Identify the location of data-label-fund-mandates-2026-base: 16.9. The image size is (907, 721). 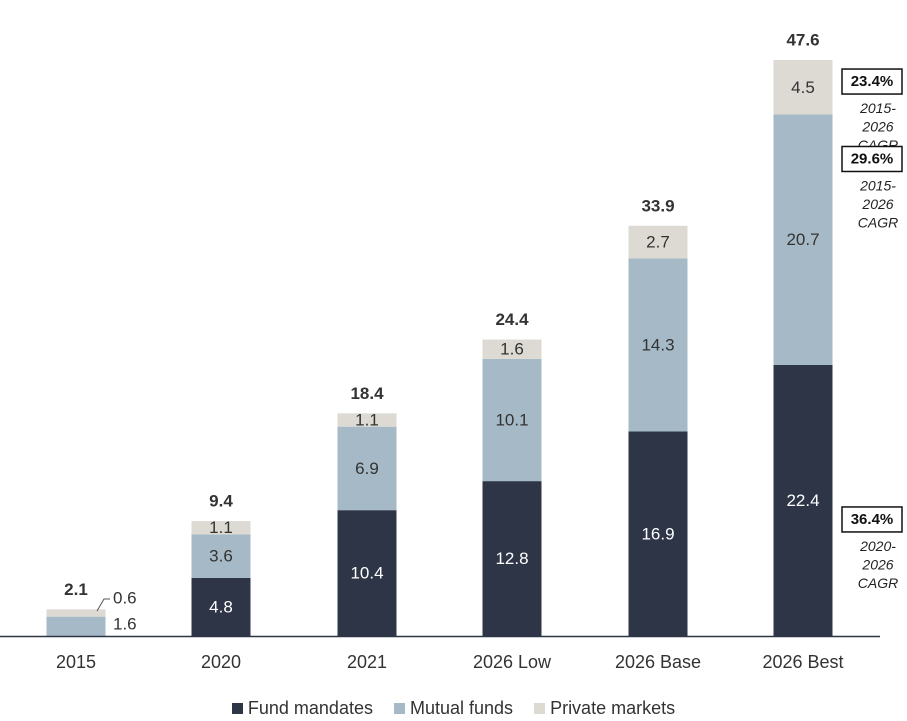
(657, 533).